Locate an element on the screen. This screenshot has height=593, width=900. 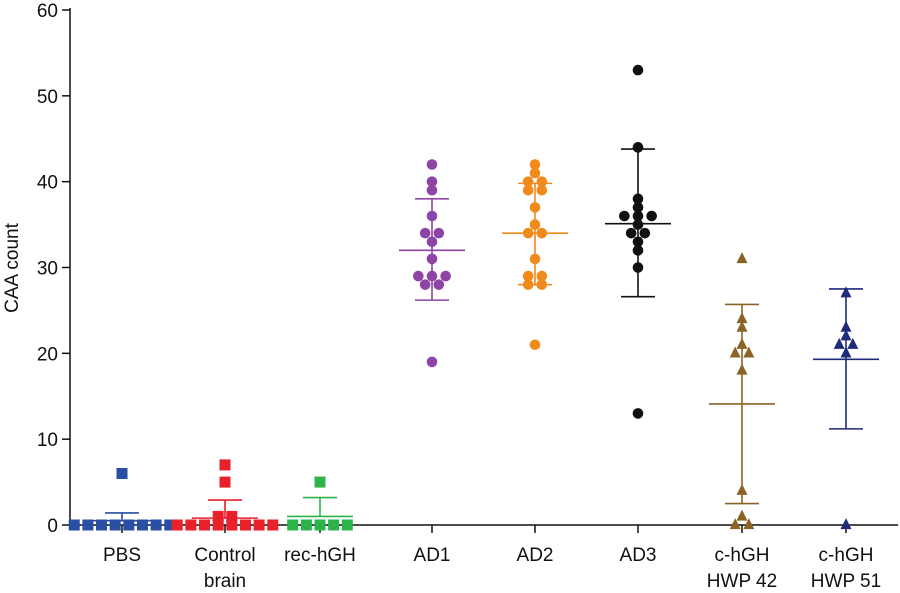
y-tick-label: 50 is located at coordinates (47, 97).